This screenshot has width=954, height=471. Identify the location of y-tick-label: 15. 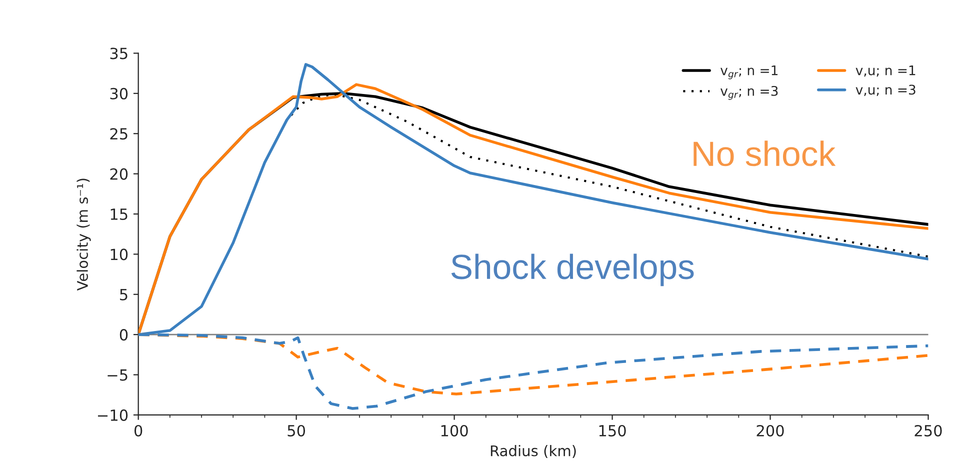
(119, 214).